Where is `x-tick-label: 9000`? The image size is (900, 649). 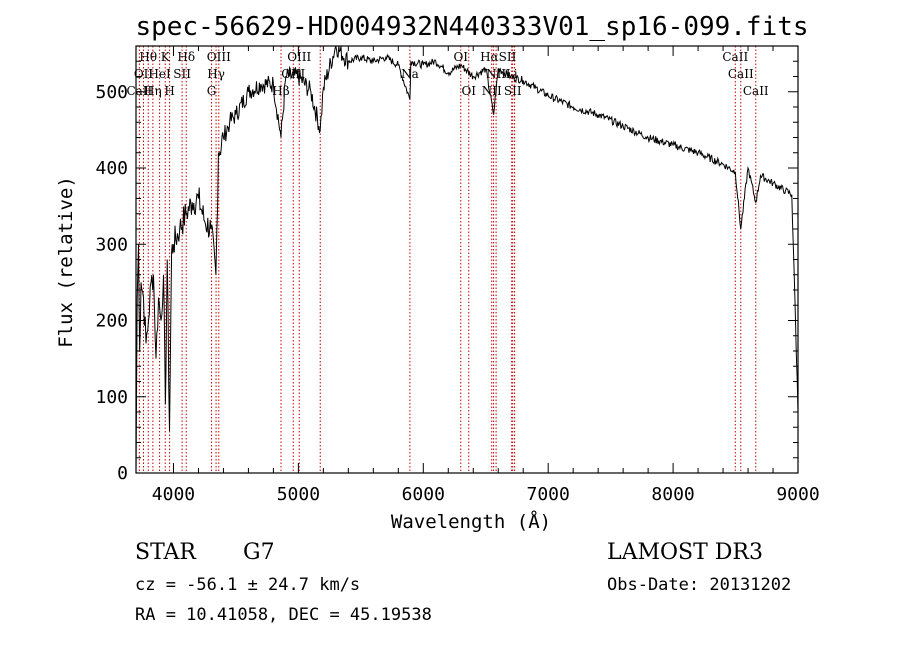
x-tick-label: 9000 is located at coordinates (797, 494).